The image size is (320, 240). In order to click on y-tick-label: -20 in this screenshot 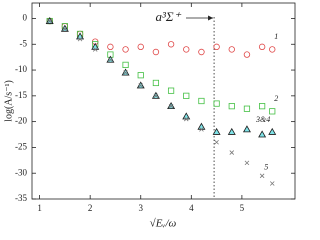, I will do `click(21, 121)`.